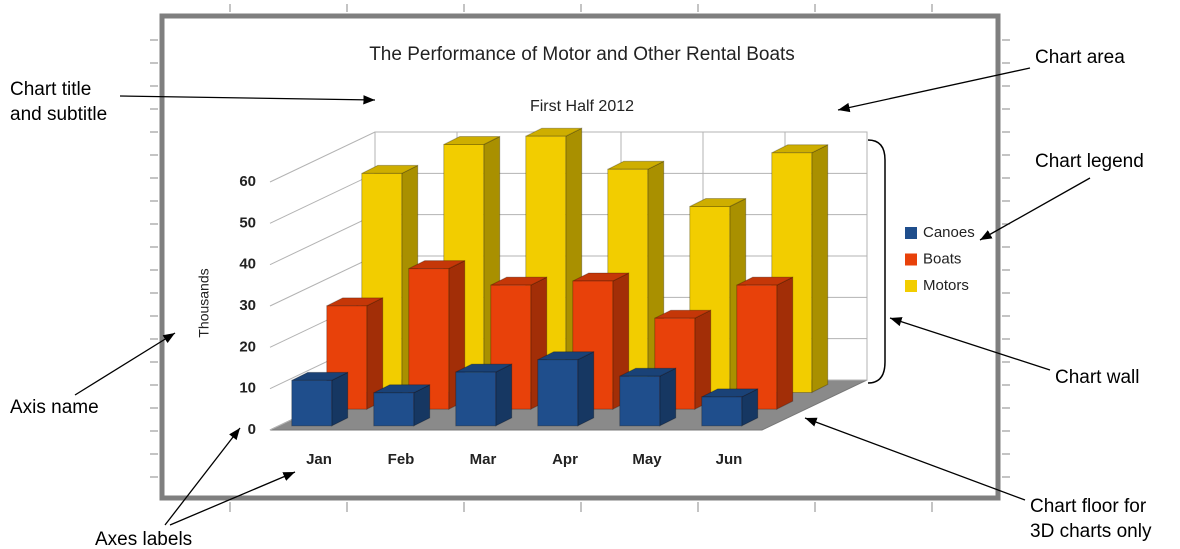 Image resolution: width=1180 pixels, height=549 pixels. Describe the element at coordinates (247, 264) in the screenshot. I see `y-tick-label: 40` at that location.